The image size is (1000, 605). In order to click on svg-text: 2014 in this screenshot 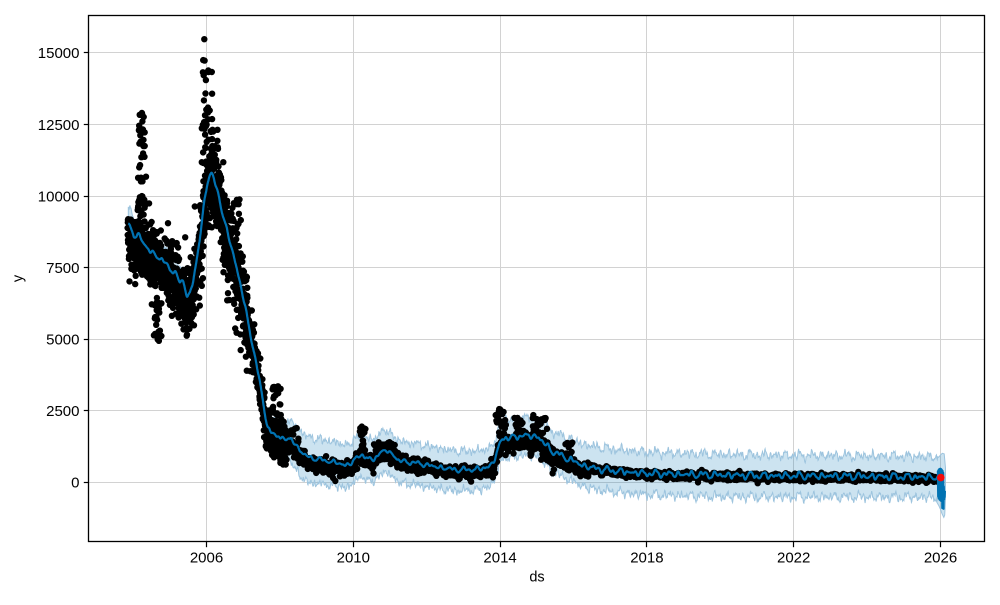, I will do `click(499, 558)`.